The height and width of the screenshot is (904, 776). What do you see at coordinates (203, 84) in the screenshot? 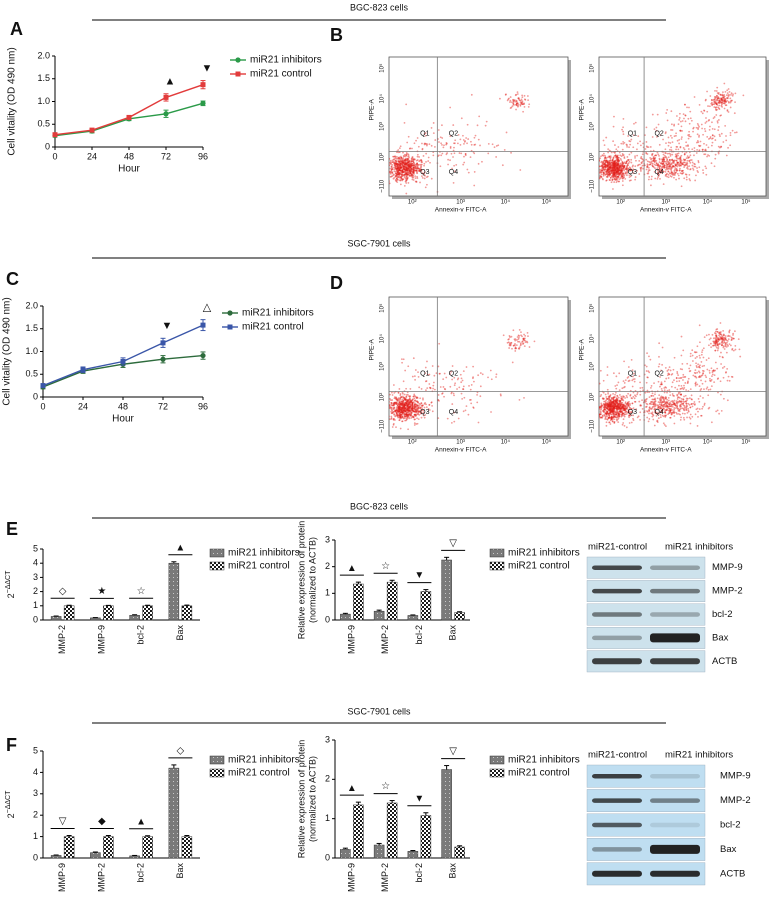
I see `marker` at bounding box center [203, 84].